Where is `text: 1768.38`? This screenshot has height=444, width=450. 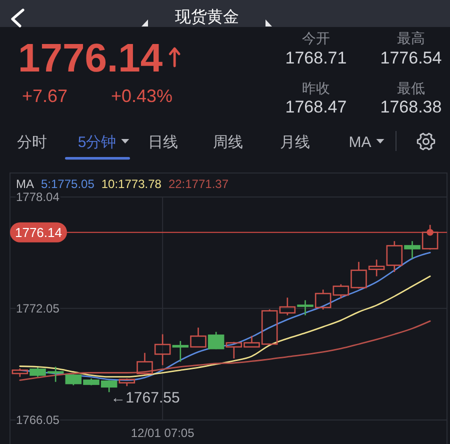 text: 1768.38 is located at coordinates (411, 107).